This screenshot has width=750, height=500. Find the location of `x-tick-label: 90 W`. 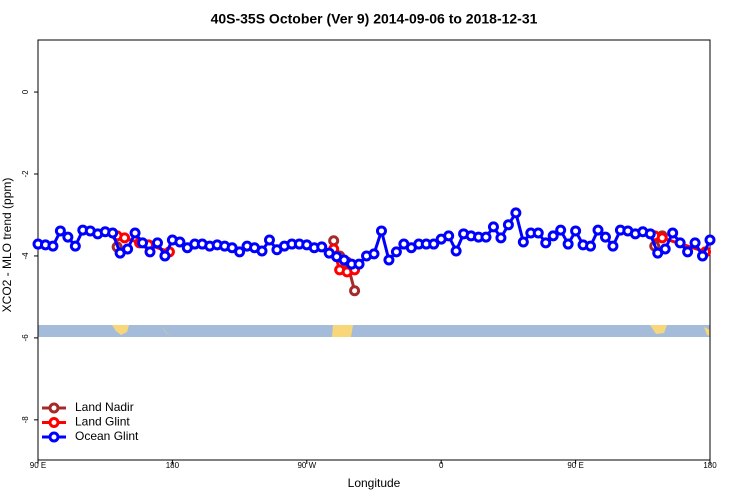

x-tick-label: 90 W is located at coordinates (306, 465).